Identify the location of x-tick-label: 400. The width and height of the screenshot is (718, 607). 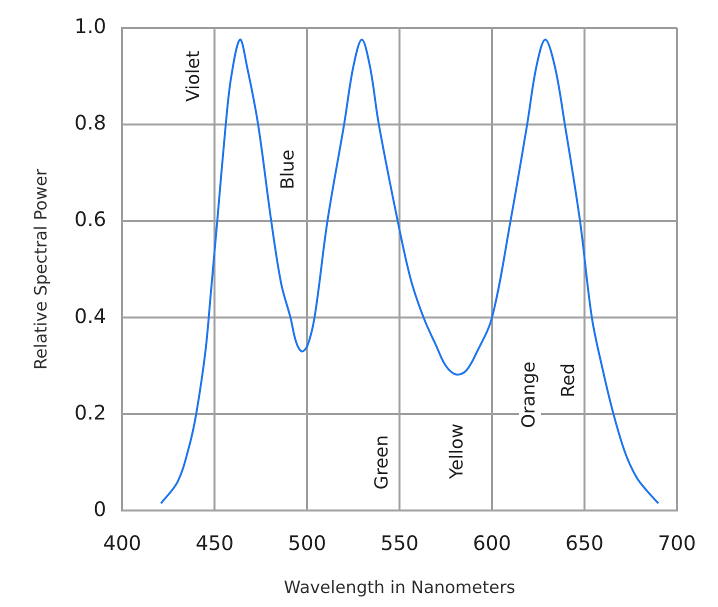
(122, 542).